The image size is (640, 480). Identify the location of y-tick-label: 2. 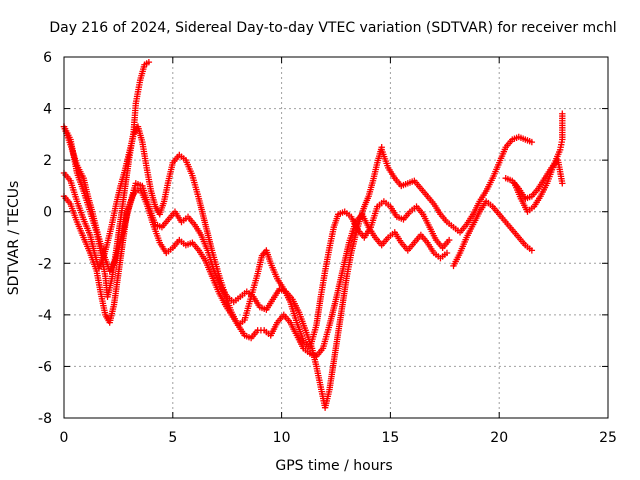
(47, 161).